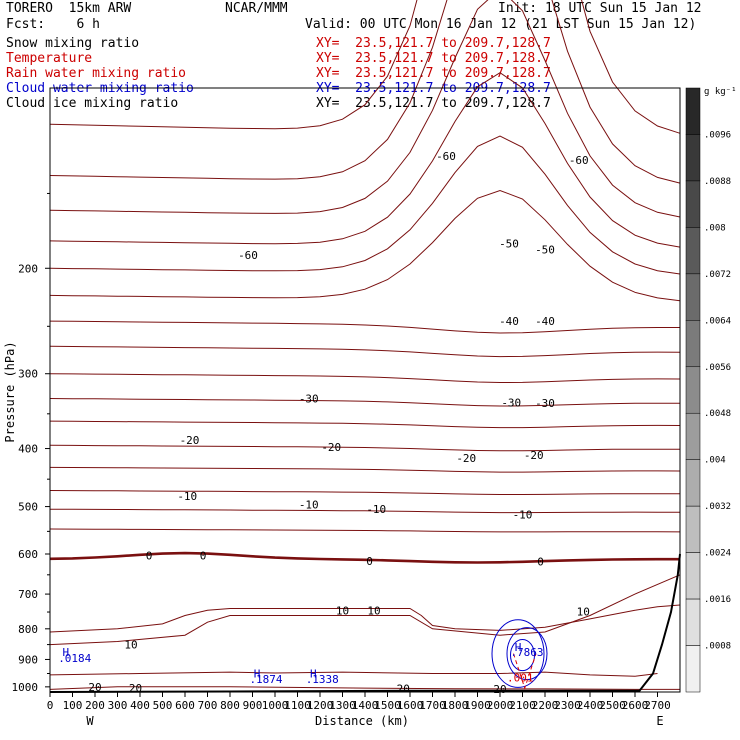 The image size is (740, 740). Describe the element at coordinates (96, 73) in the screenshot. I see `field-label-rain: Rain water mixing ratio` at that location.